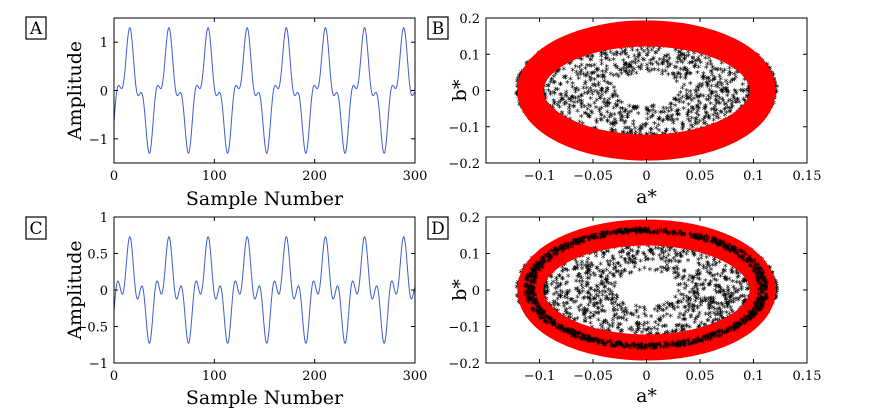 The width and height of the screenshot is (888, 415). Describe the element at coordinates (214, 376) in the screenshot. I see `x-tick-label: 100` at that location.